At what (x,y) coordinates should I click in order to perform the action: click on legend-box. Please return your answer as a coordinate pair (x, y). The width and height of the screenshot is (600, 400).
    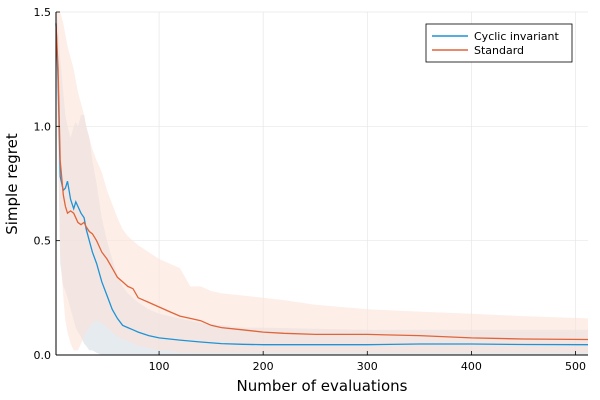
    Looking at the image, I should click on (499, 43).